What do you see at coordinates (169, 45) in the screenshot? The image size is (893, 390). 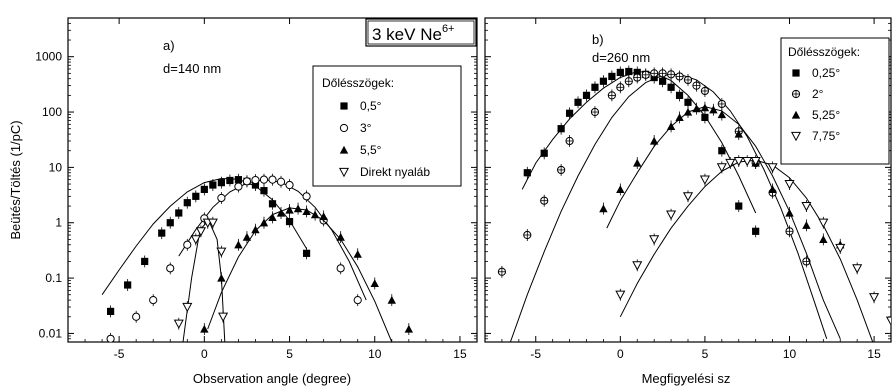 I see `panel-a-label: a)` at bounding box center [169, 45].